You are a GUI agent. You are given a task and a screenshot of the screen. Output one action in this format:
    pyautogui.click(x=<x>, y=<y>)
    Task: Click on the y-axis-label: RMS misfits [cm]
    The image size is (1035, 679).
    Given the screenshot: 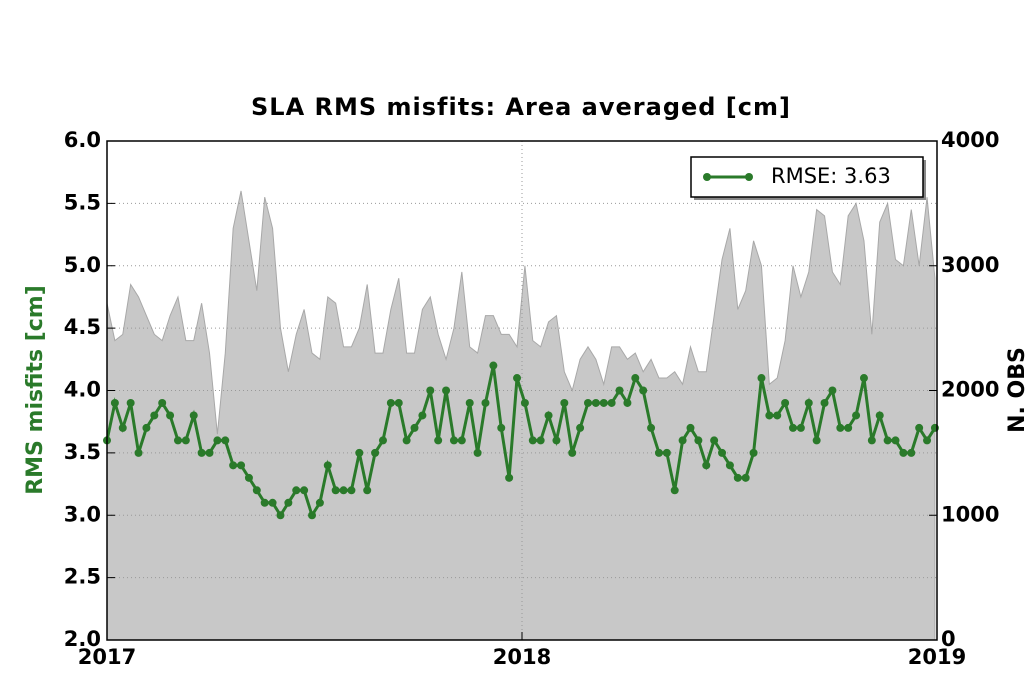 What is the action you would take?
    pyautogui.click(x=35, y=390)
    